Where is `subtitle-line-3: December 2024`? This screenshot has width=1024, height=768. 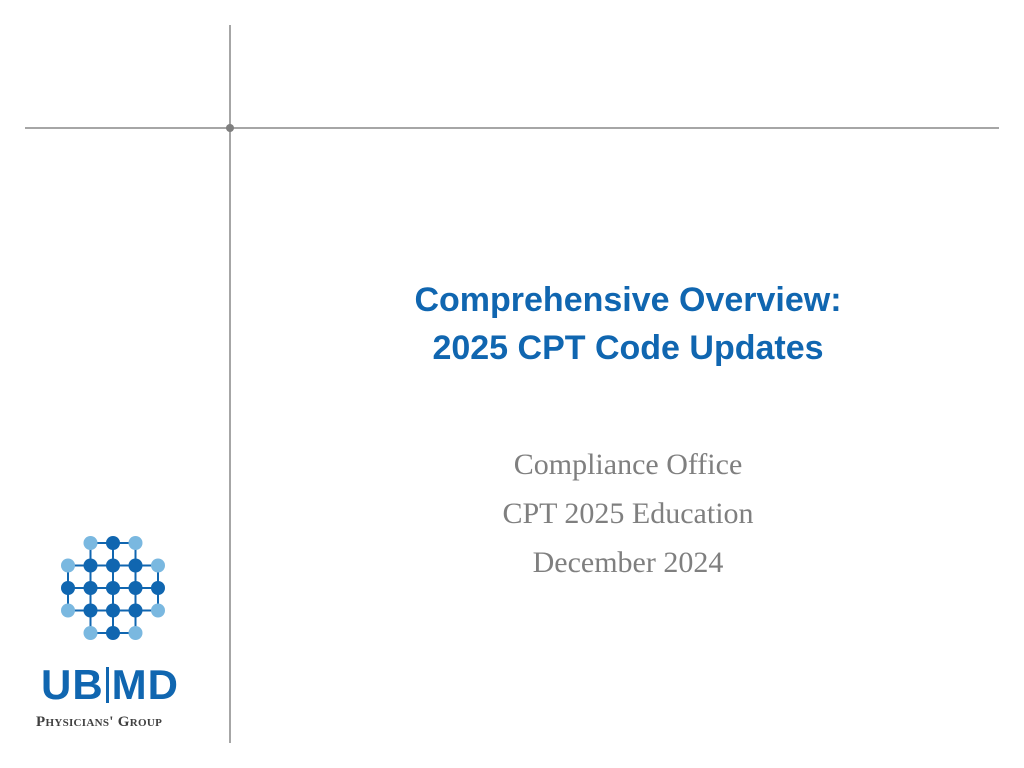
subtitle-line-3: December 2024 is located at coordinates (628, 562).